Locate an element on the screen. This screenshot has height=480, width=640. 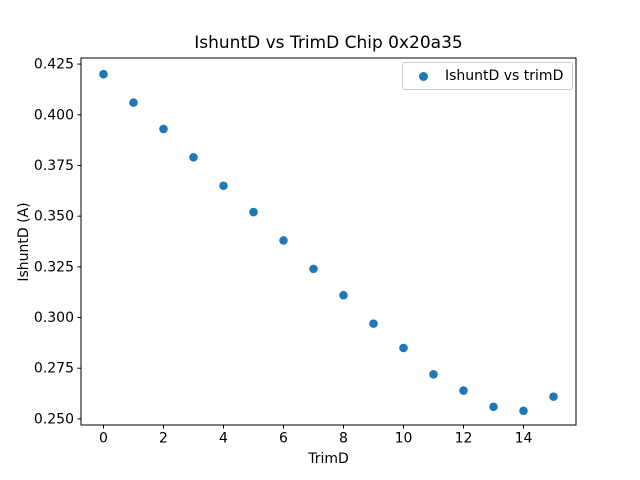
legend-marker-icon is located at coordinates (423, 76).